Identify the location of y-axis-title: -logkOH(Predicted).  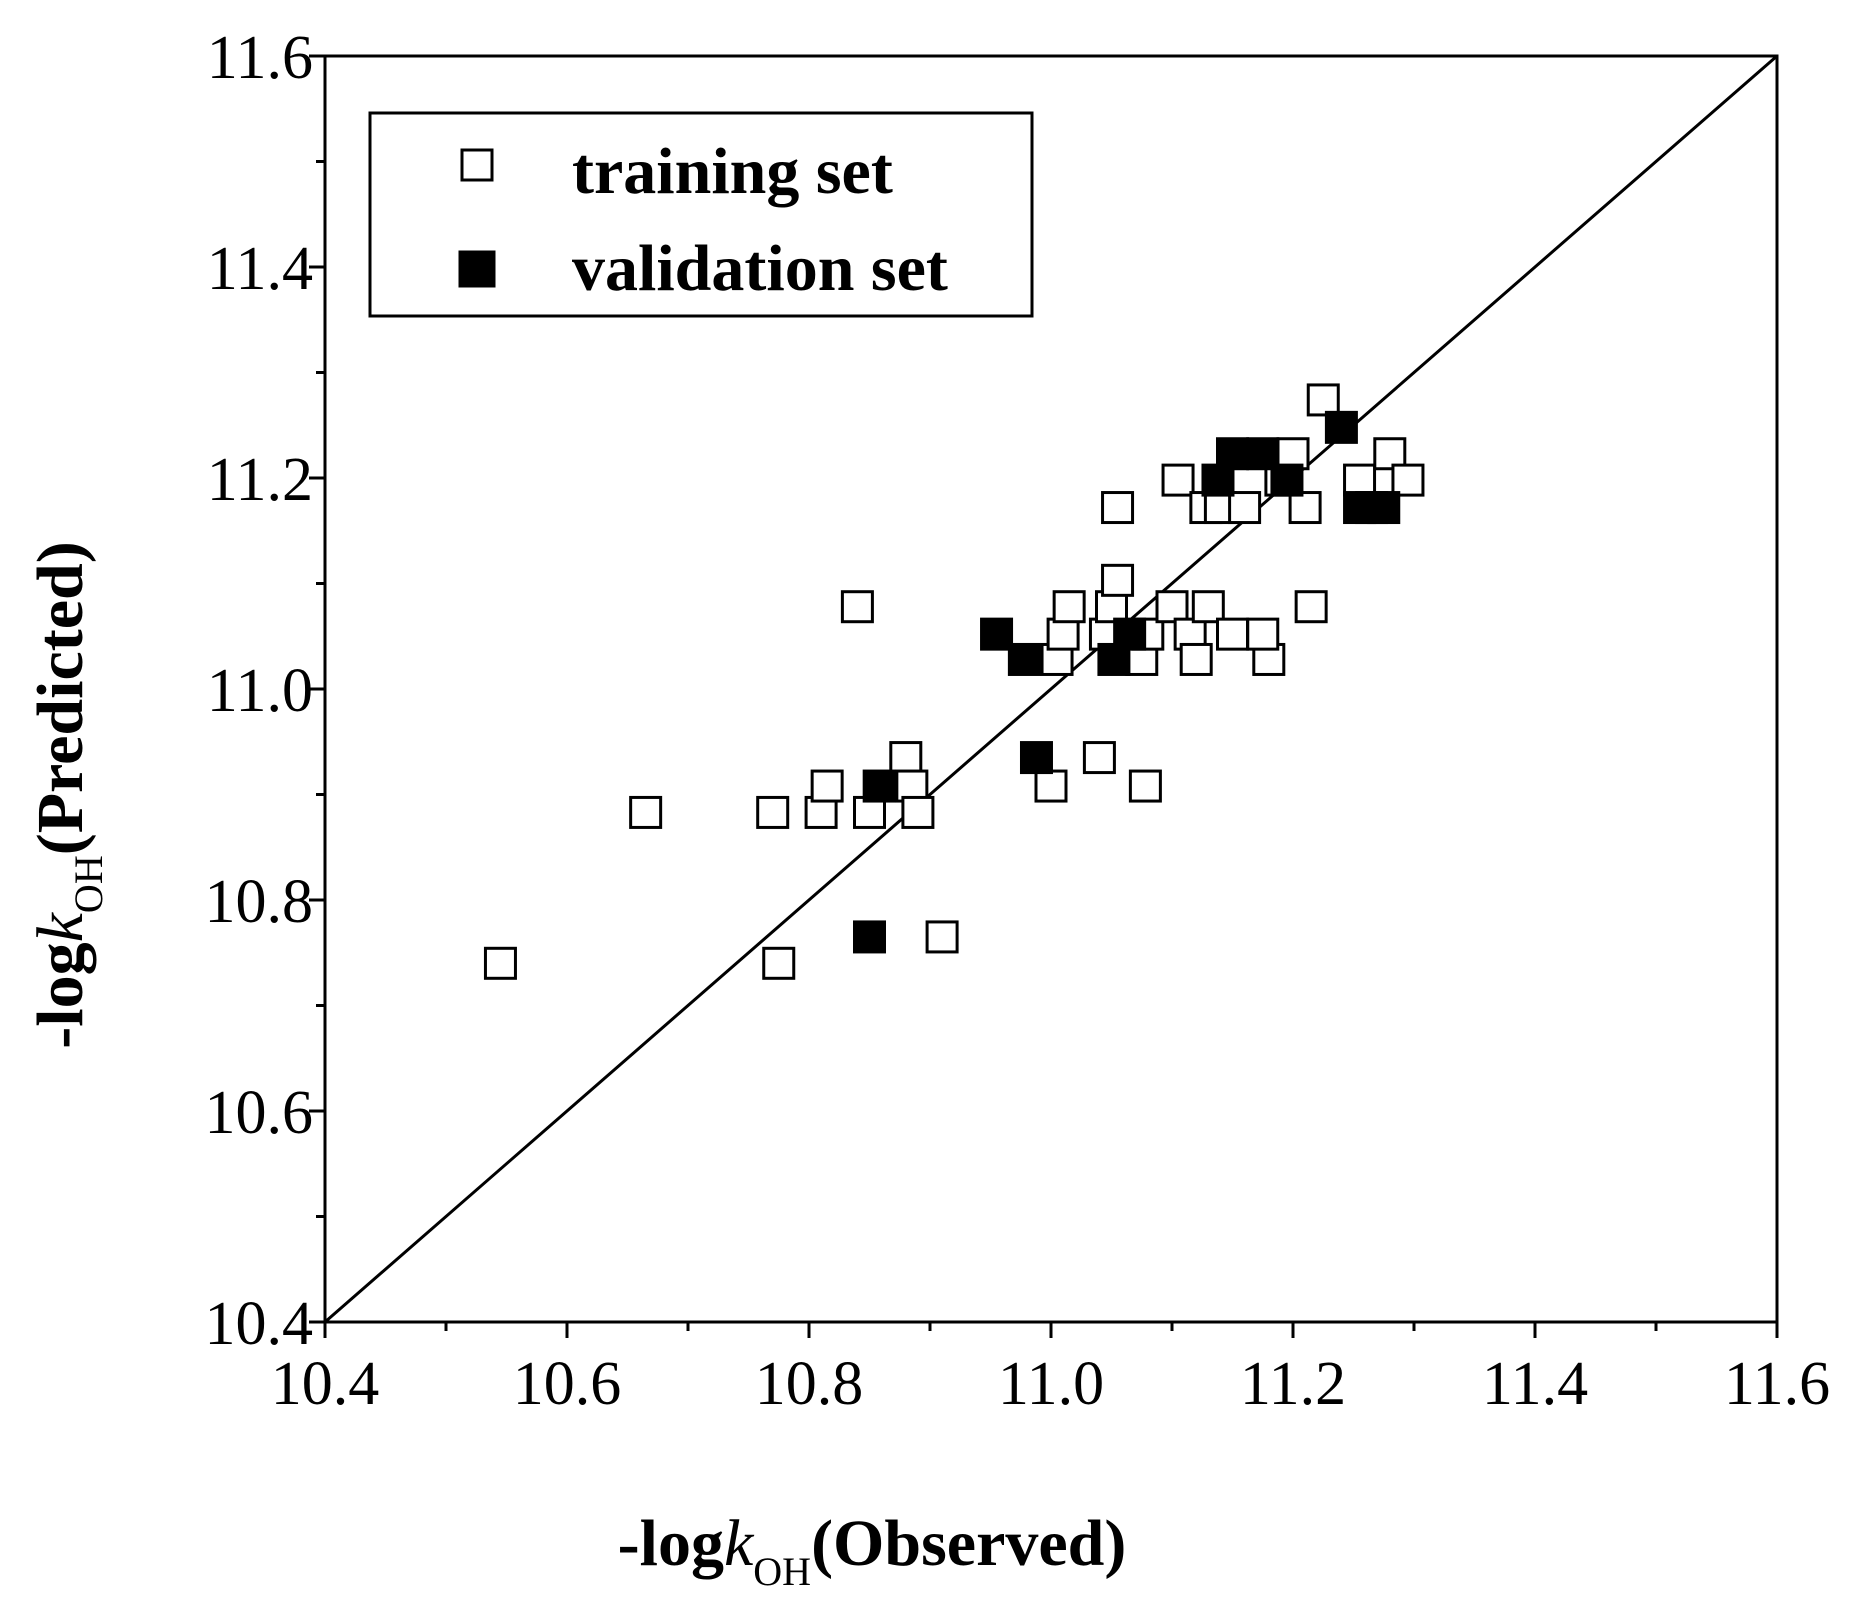
(67, 794).